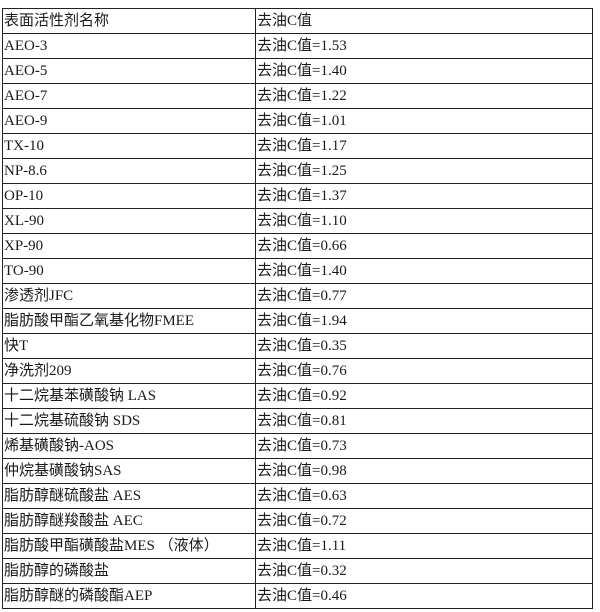 The image size is (600, 612). Describe the element at coordinates (424, 596) in the screenshot. I see `degreasing-value-cell: 去油C值=0.46` at that location.